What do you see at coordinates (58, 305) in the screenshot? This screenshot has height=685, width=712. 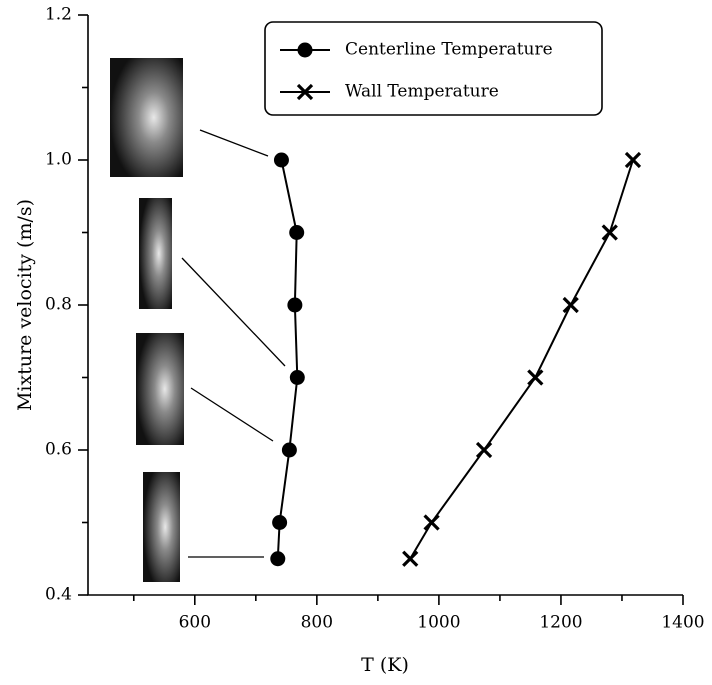 I see `y-tick-label: 0.8` at bounding box center [58, 305].